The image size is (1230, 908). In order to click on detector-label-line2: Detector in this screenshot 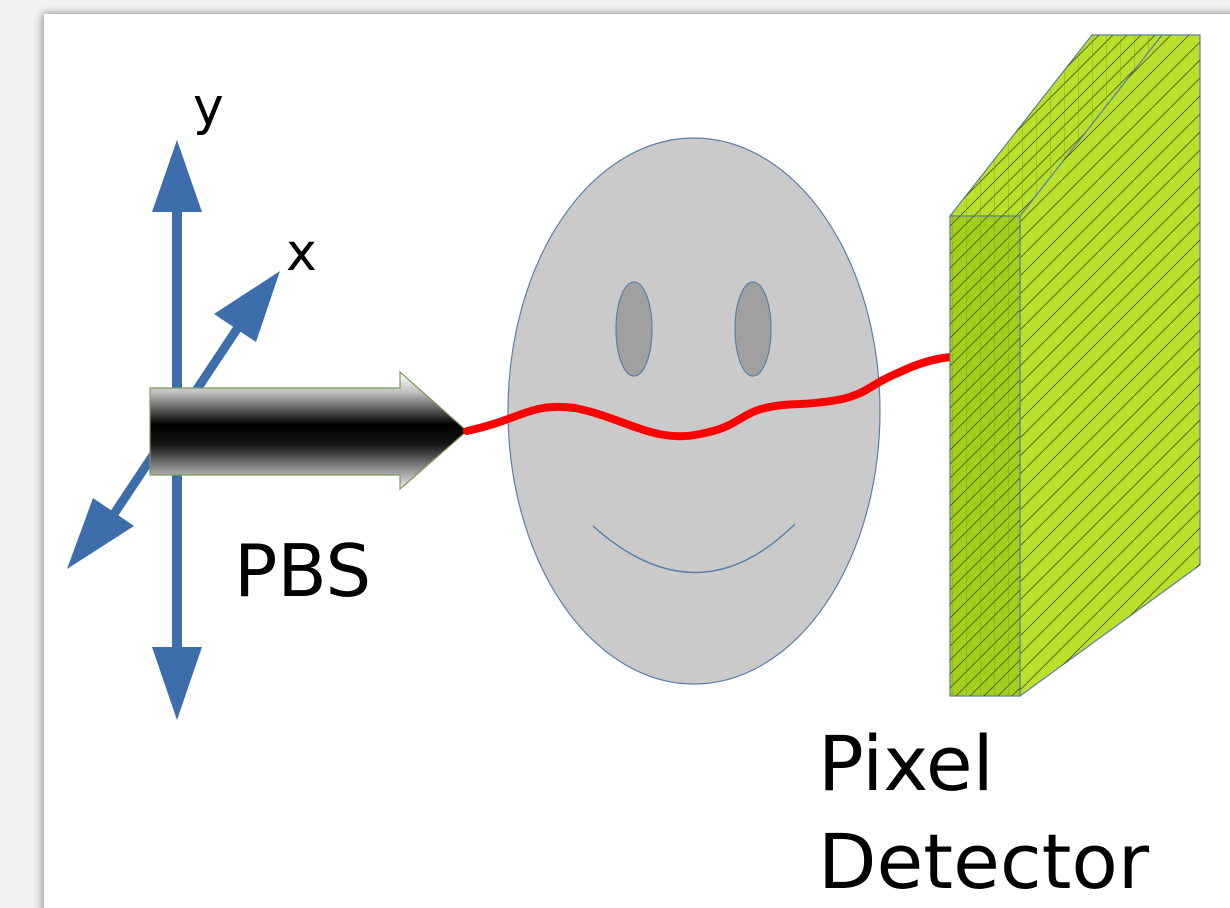, I will do `click(984, 861)`.